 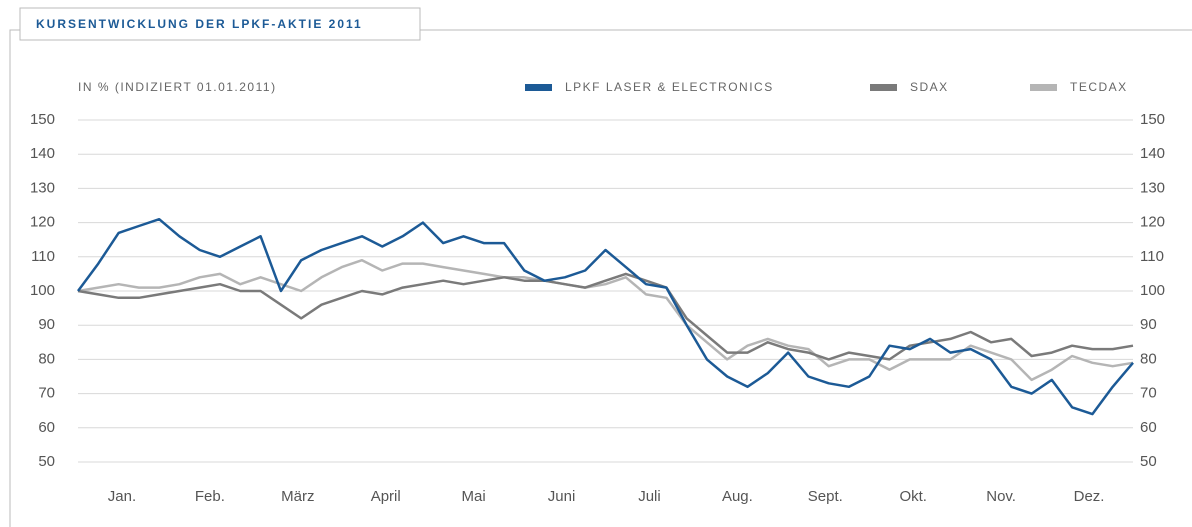 I want to click on x-tick-label: Aug., so click(x=737, y=496).